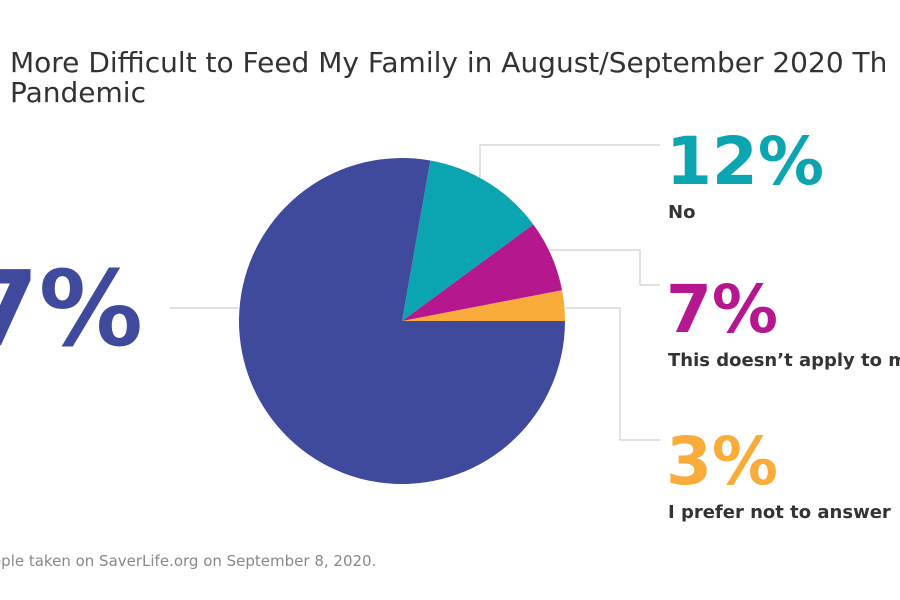 This screenshot has width=900, height=600. I want to click on chart-title: Pandemic, so click(78, 92).